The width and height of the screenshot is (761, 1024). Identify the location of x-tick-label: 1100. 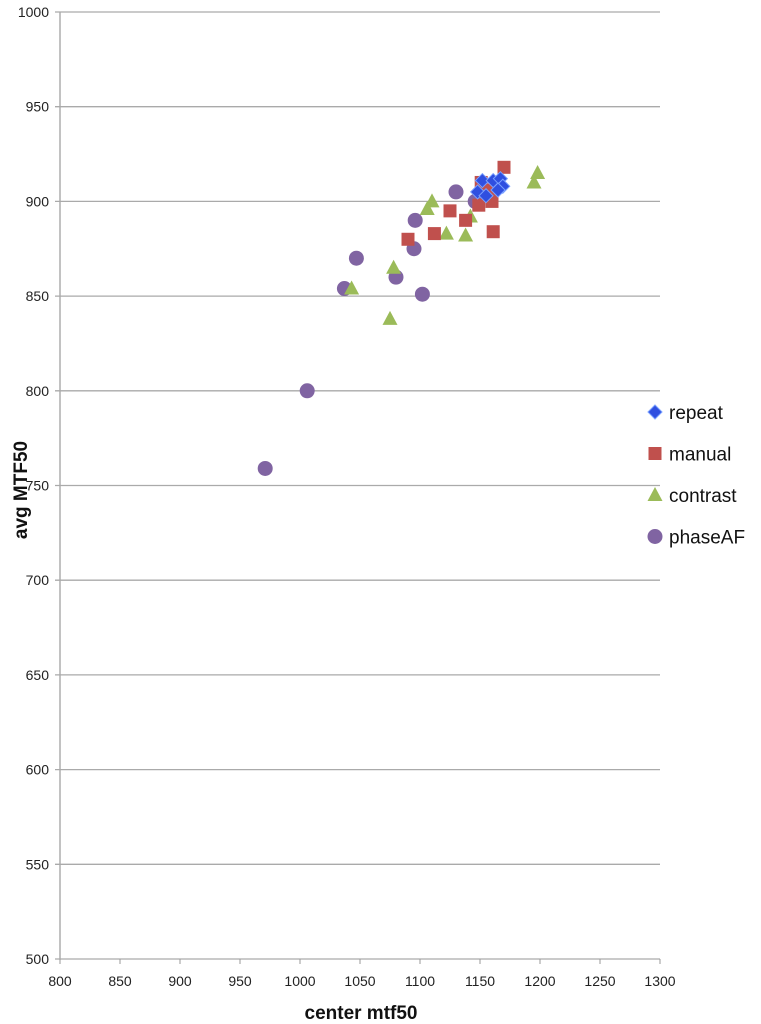
(420, 981).